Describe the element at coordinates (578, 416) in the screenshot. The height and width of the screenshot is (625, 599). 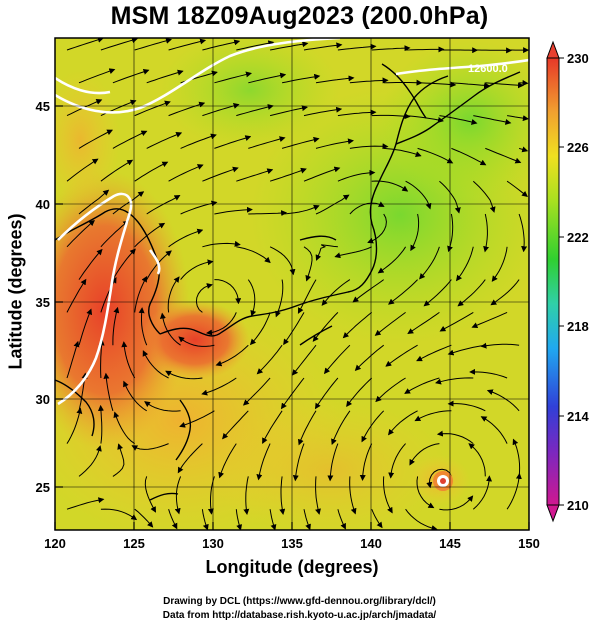
I see `colorbar-tick-label: 214` at that location.